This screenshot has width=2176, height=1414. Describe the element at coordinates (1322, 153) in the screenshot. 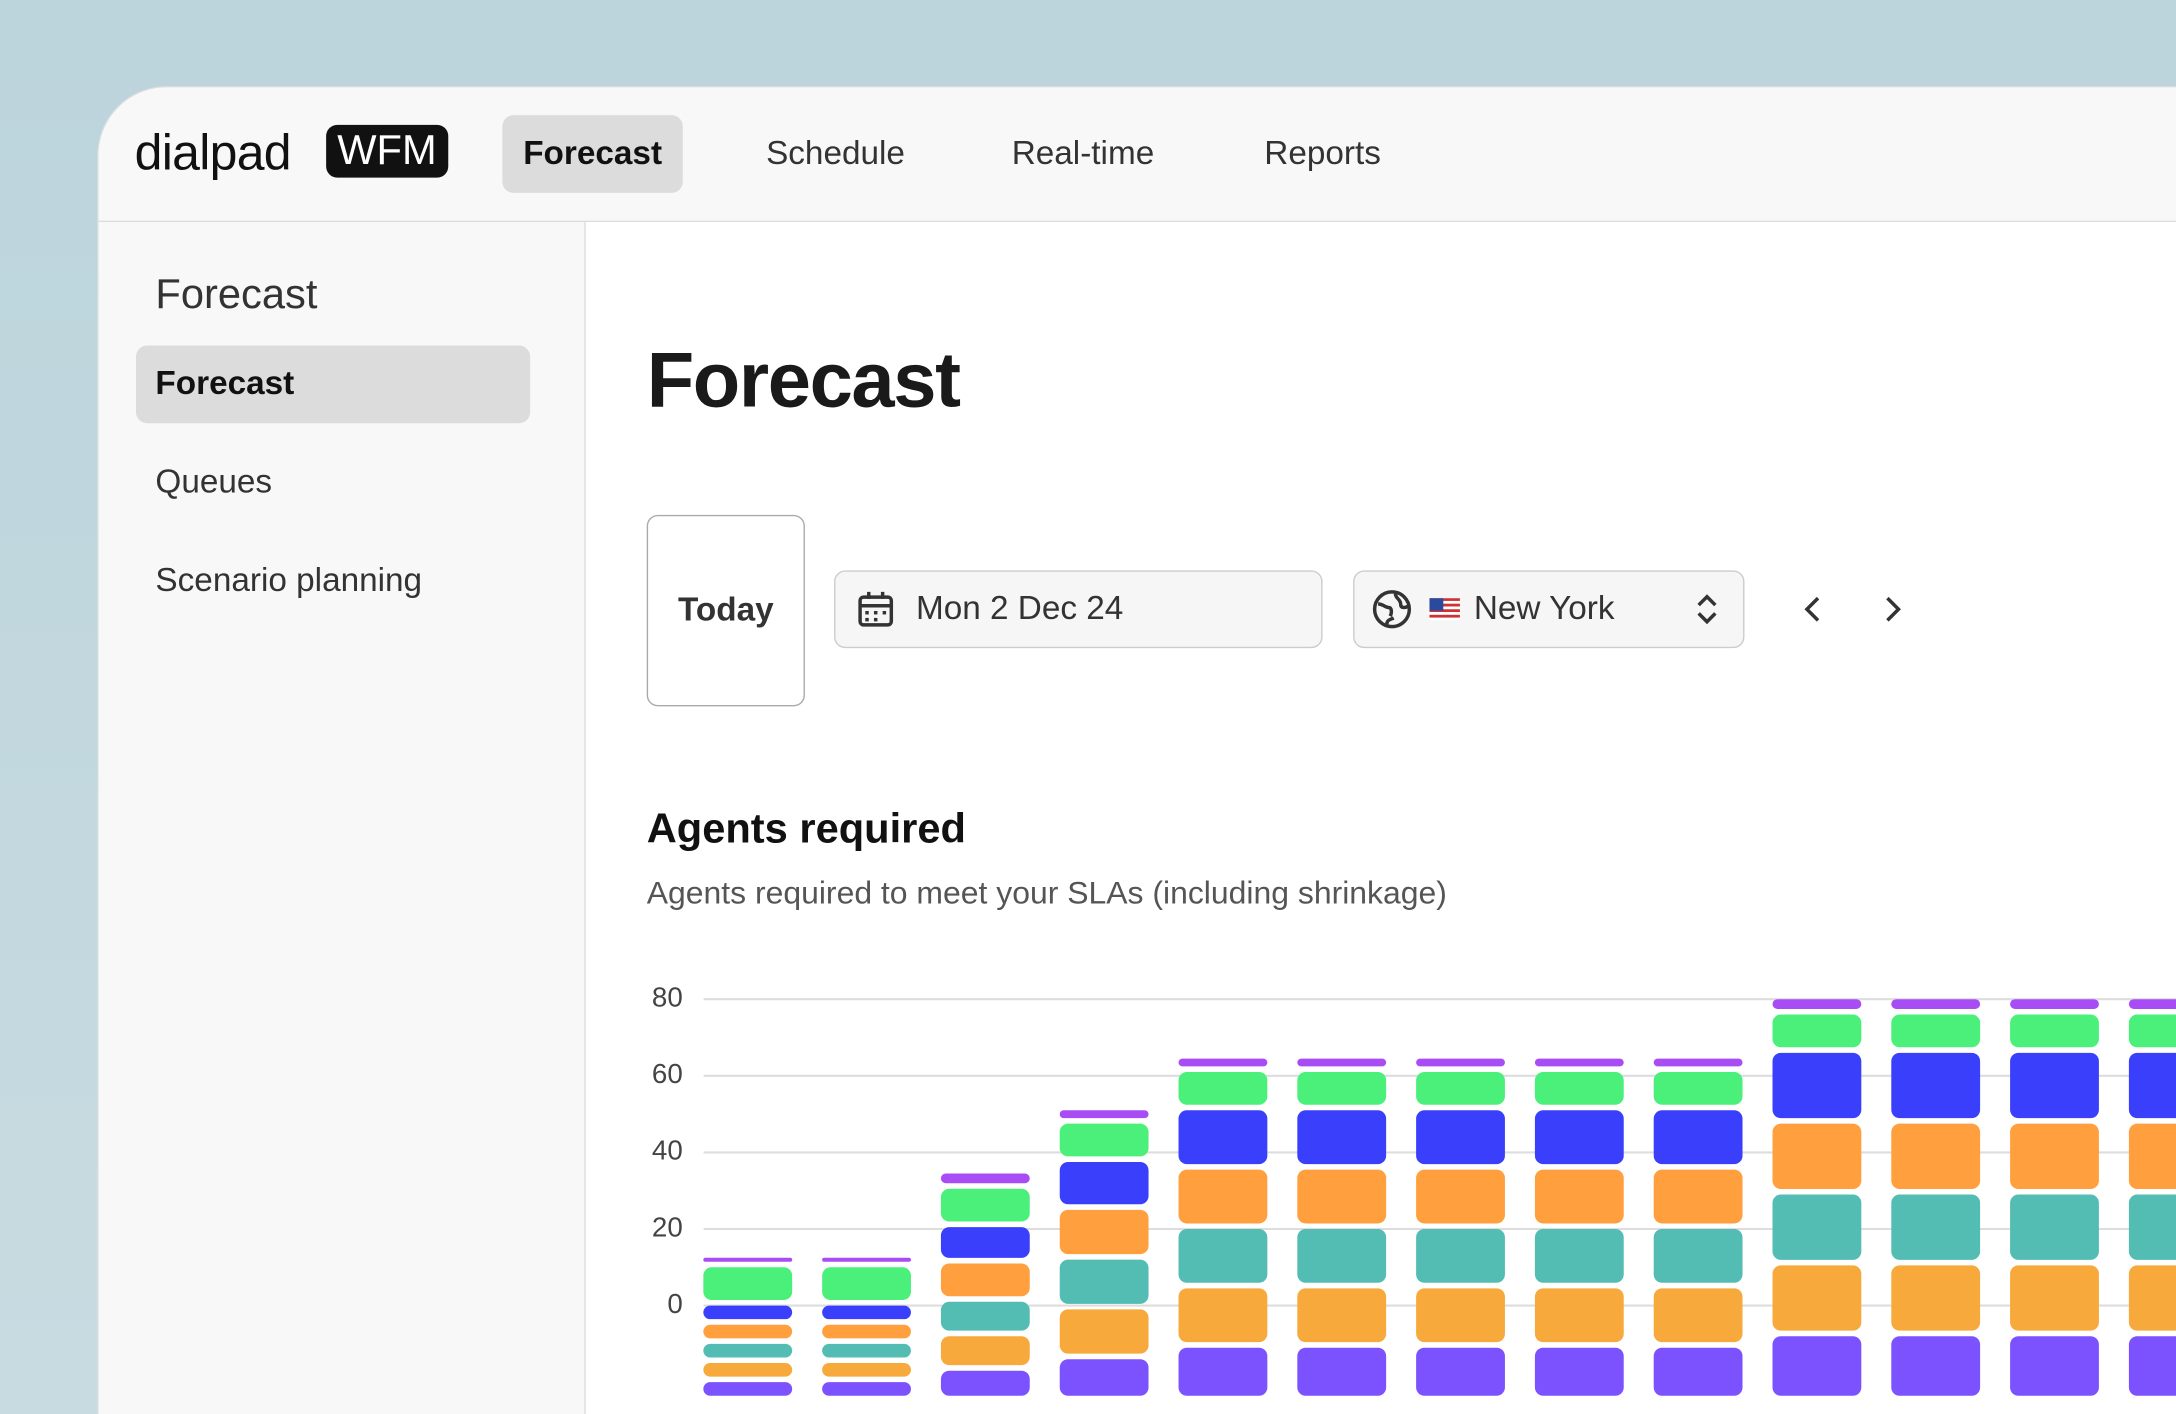

I see `nav-tab: Reports` at that location.